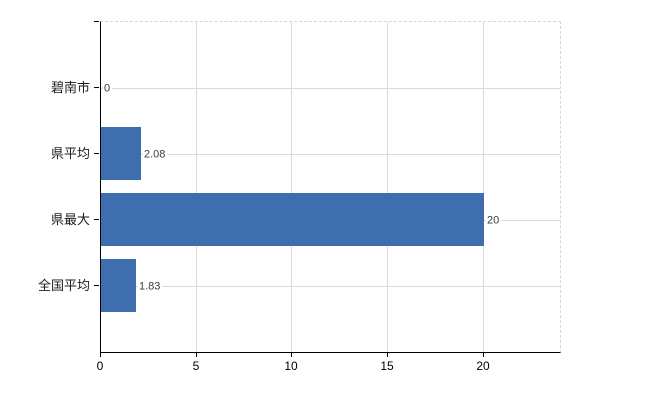  I want to click on bar-value-label: 20, so click(494, 221).